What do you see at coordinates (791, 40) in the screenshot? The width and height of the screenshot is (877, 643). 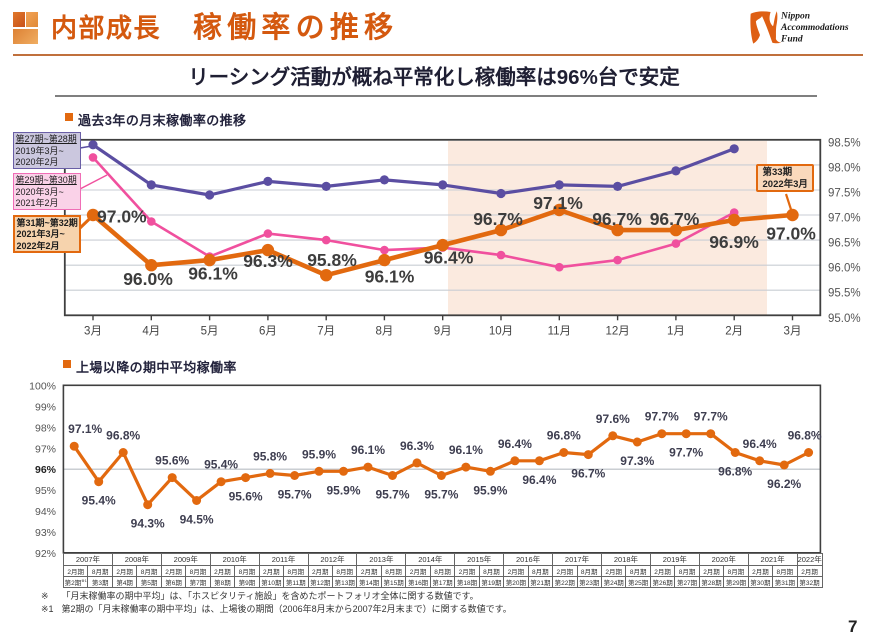 I see `svg-text: Fund` at bounding box center [791, 40].